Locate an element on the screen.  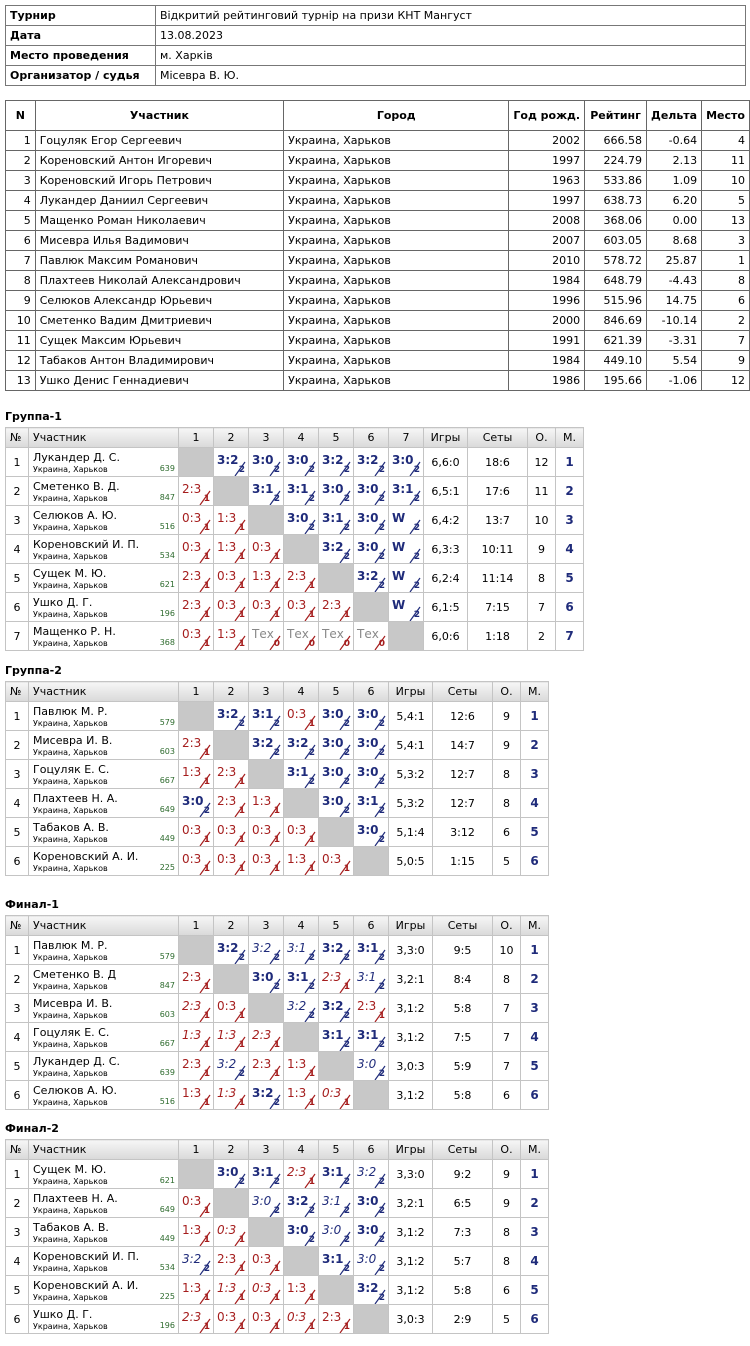
match-cell: 3:0 2 is located at coordinates (371, 549).